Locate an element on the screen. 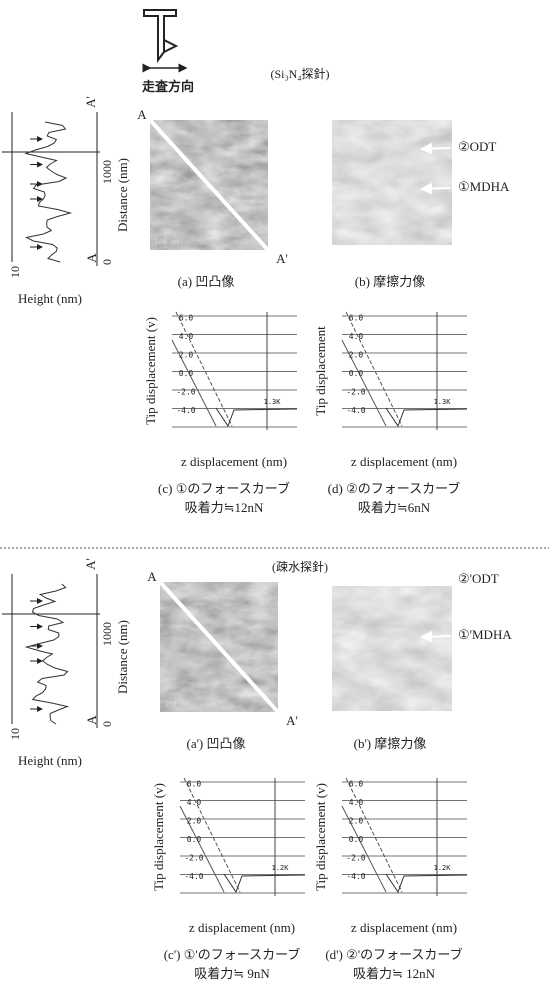 This screenshot has height=982, width=549. y-axis-label: Tip displacement is located at coordinates (320, 371).